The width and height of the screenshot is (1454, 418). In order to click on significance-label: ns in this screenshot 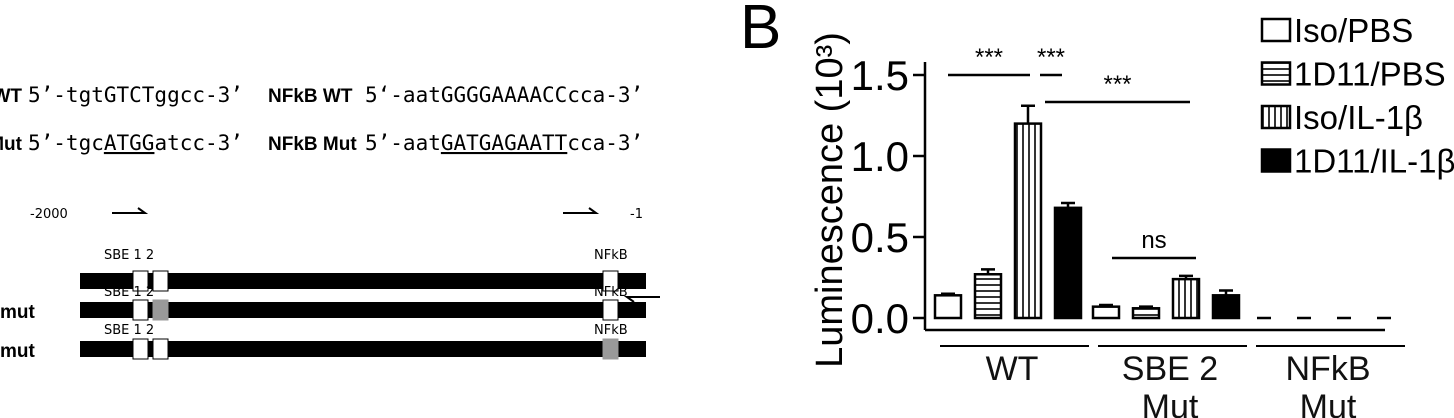, I will do `click(1153, 240)`.